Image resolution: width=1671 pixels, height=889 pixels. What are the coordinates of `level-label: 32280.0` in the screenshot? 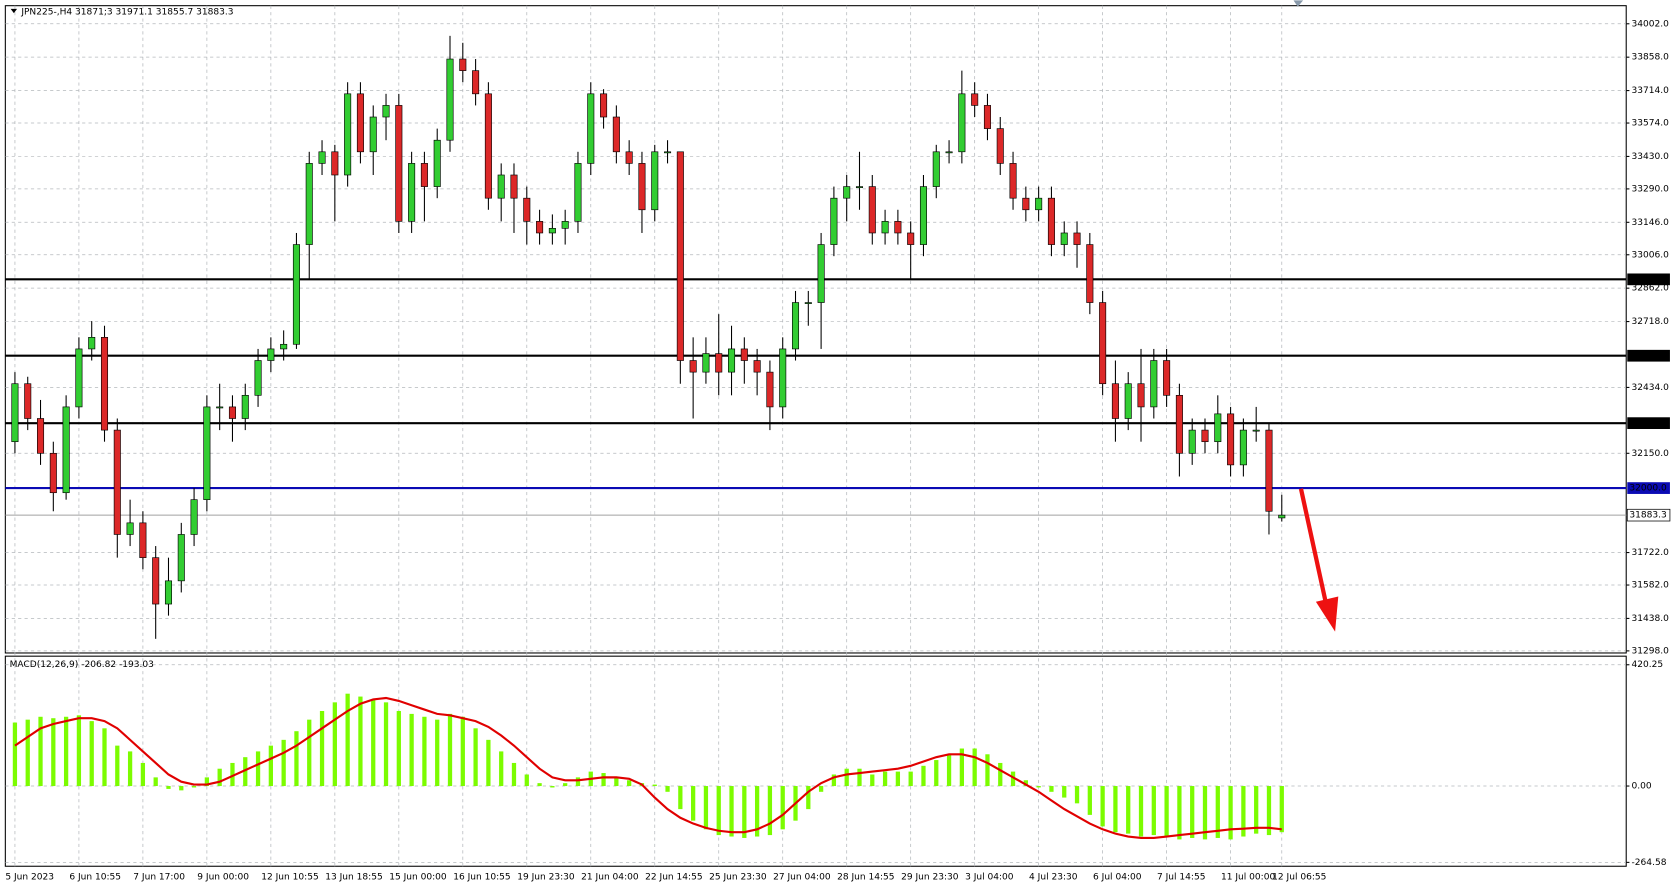 It's located at (1648, 424).